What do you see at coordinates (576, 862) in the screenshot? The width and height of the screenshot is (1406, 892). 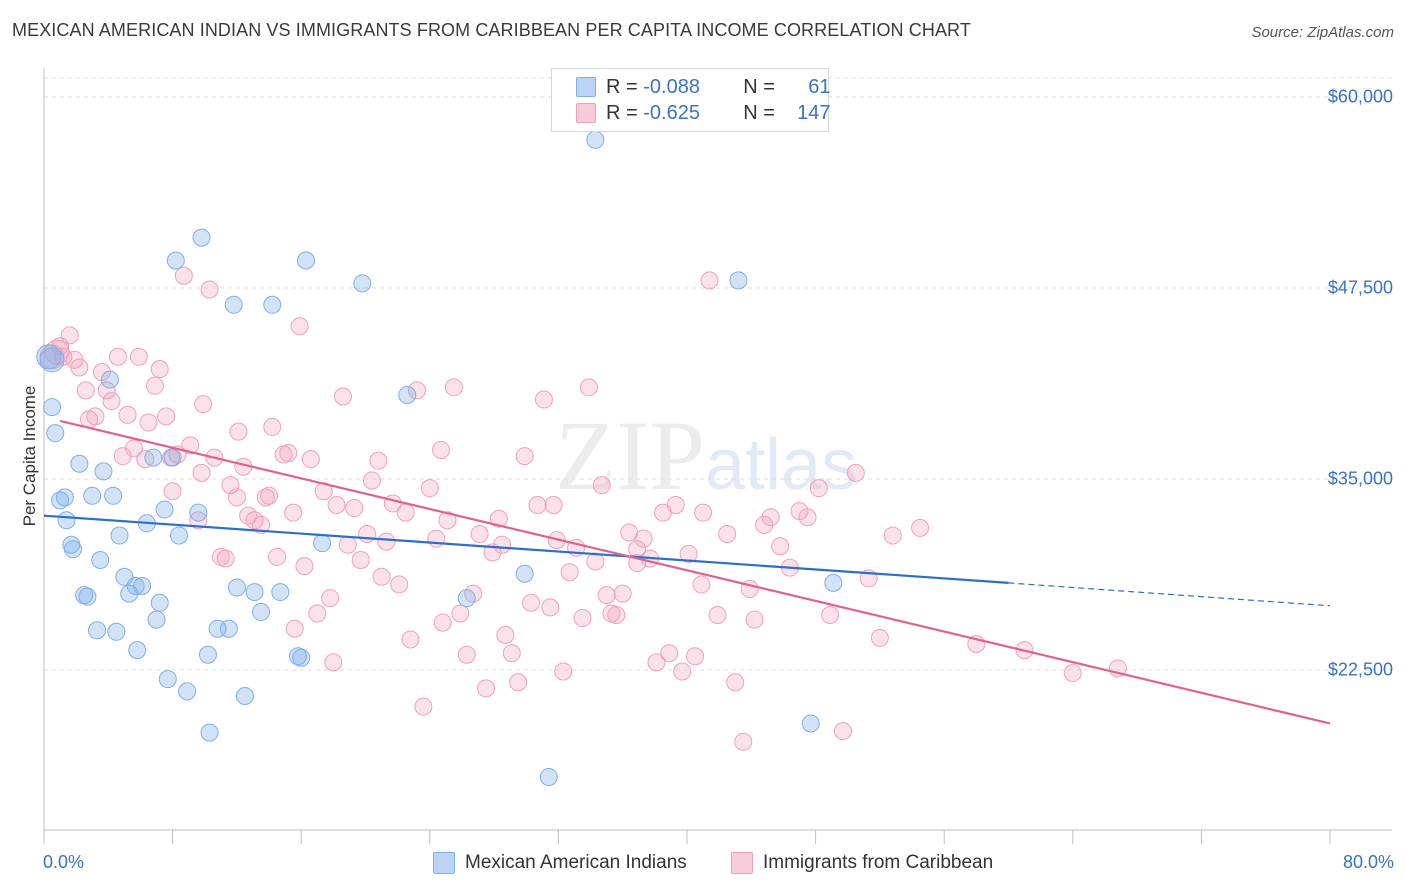 I see `series-legend-label: Mexican American Indians` at bounding box center [576, 862].